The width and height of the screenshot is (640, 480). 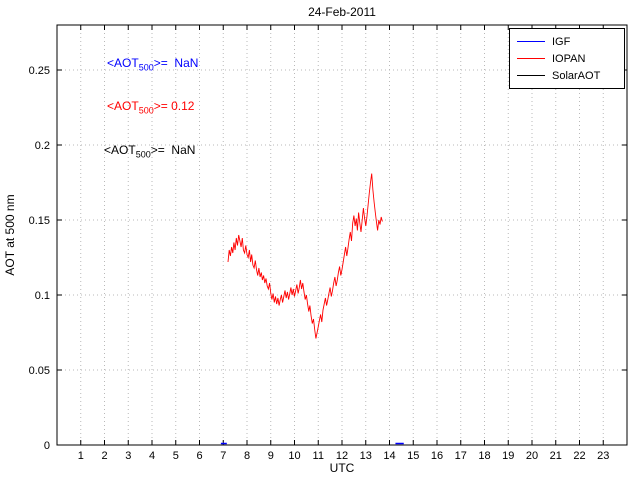 What do you see at coordinates (366, 456) in the screenshot?
I see `x-tick-label: 13` at bounding box center [366, 456].